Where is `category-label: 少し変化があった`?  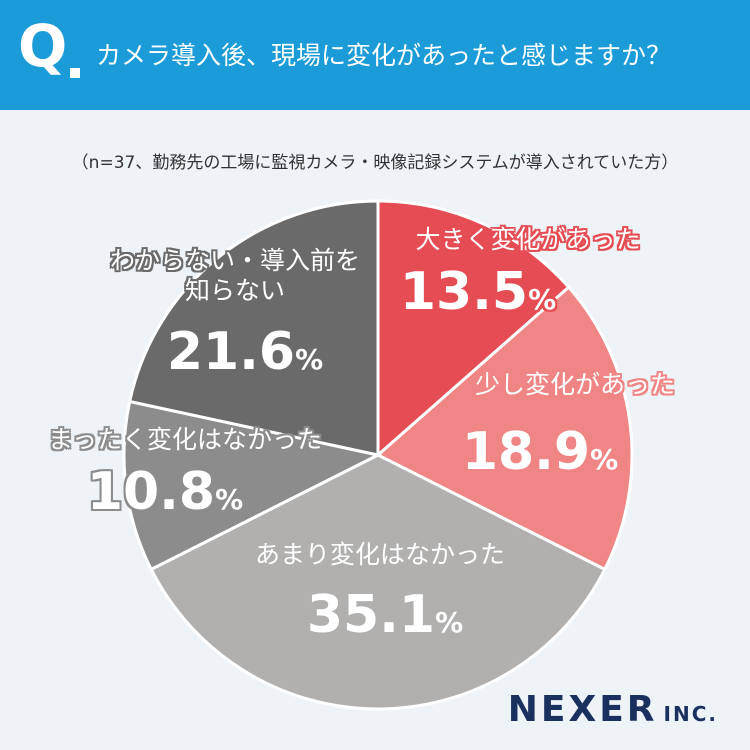
category-label: 少し変化があった is located at coordinates (575, 384).